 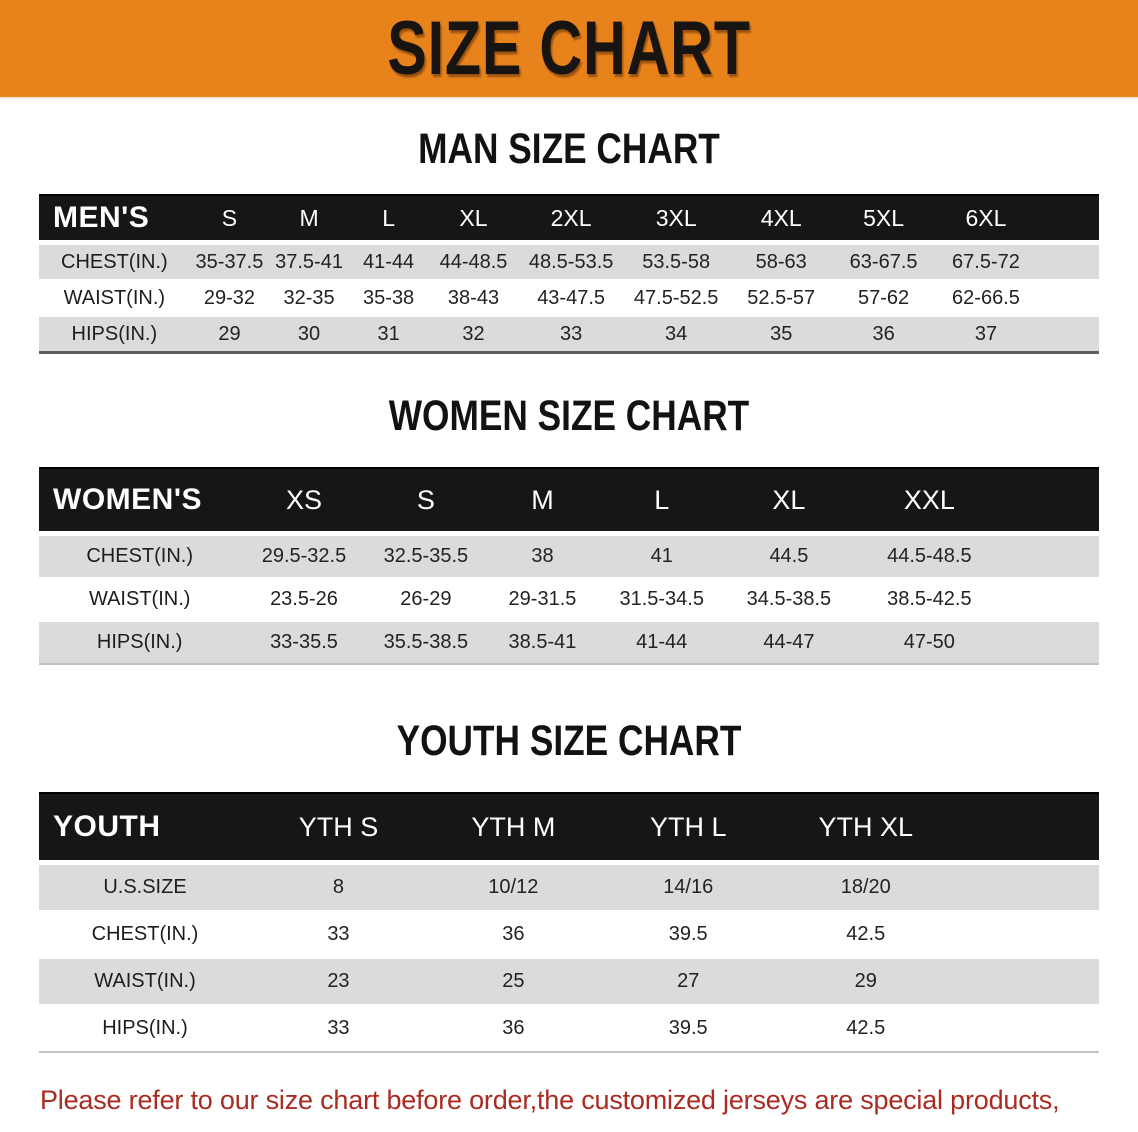 I want to click on women-size-heading: WOMEN SIZE CHART, so click(x=569, y=416).